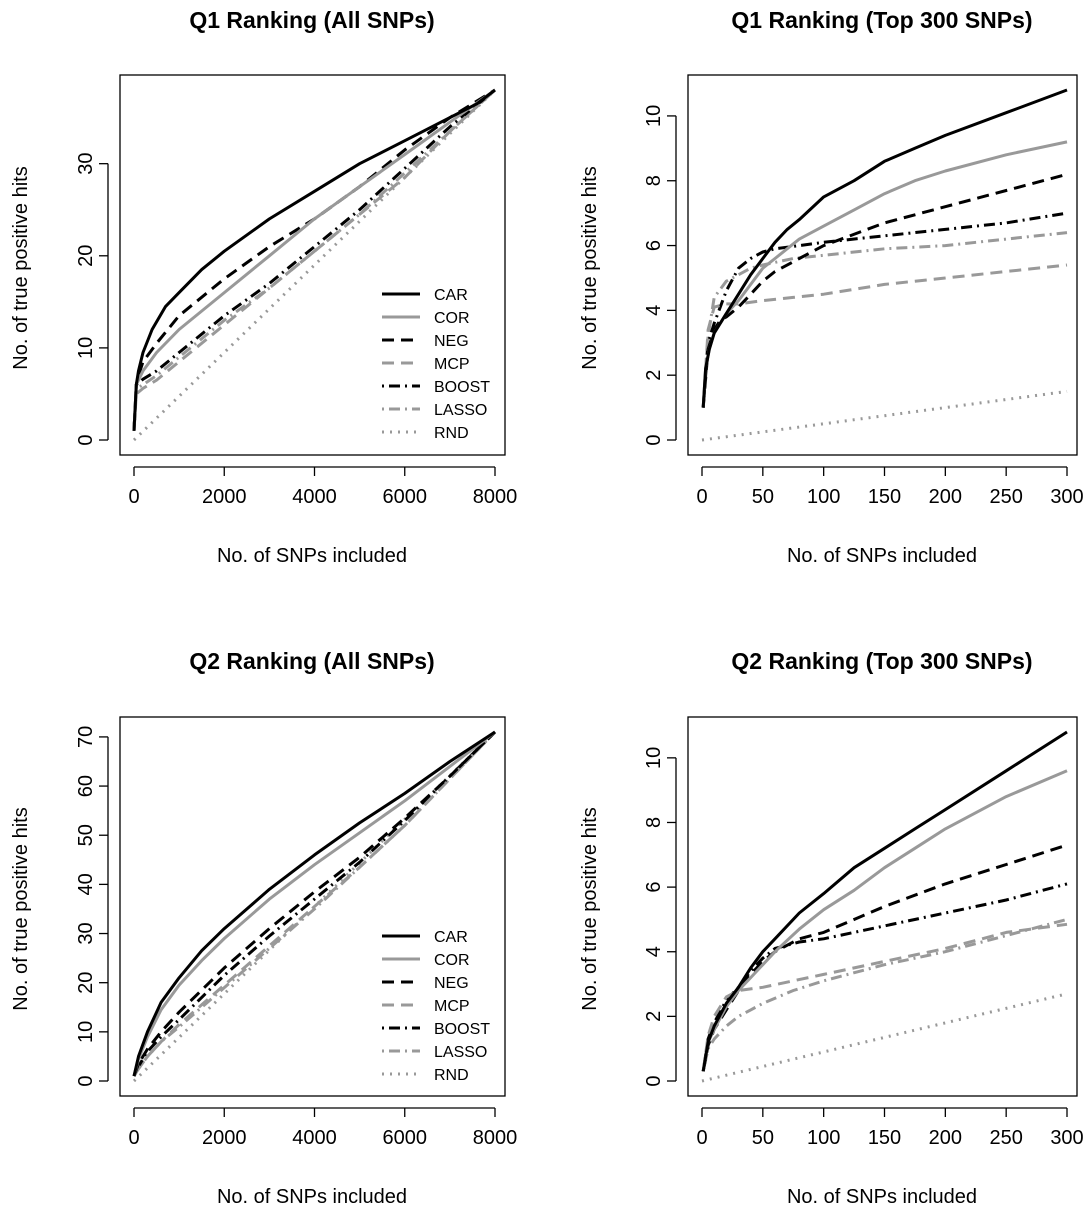 This screenshot has width=1089, height=1209. What do you see at coordinates (86, 786) in the screenshot?
I see `y-tick-label: 60` at bounding box center [86, 786].